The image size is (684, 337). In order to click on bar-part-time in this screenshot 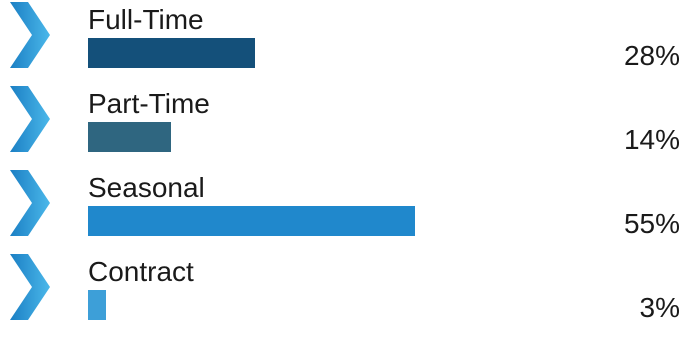, I will do `click(129, 137)`.